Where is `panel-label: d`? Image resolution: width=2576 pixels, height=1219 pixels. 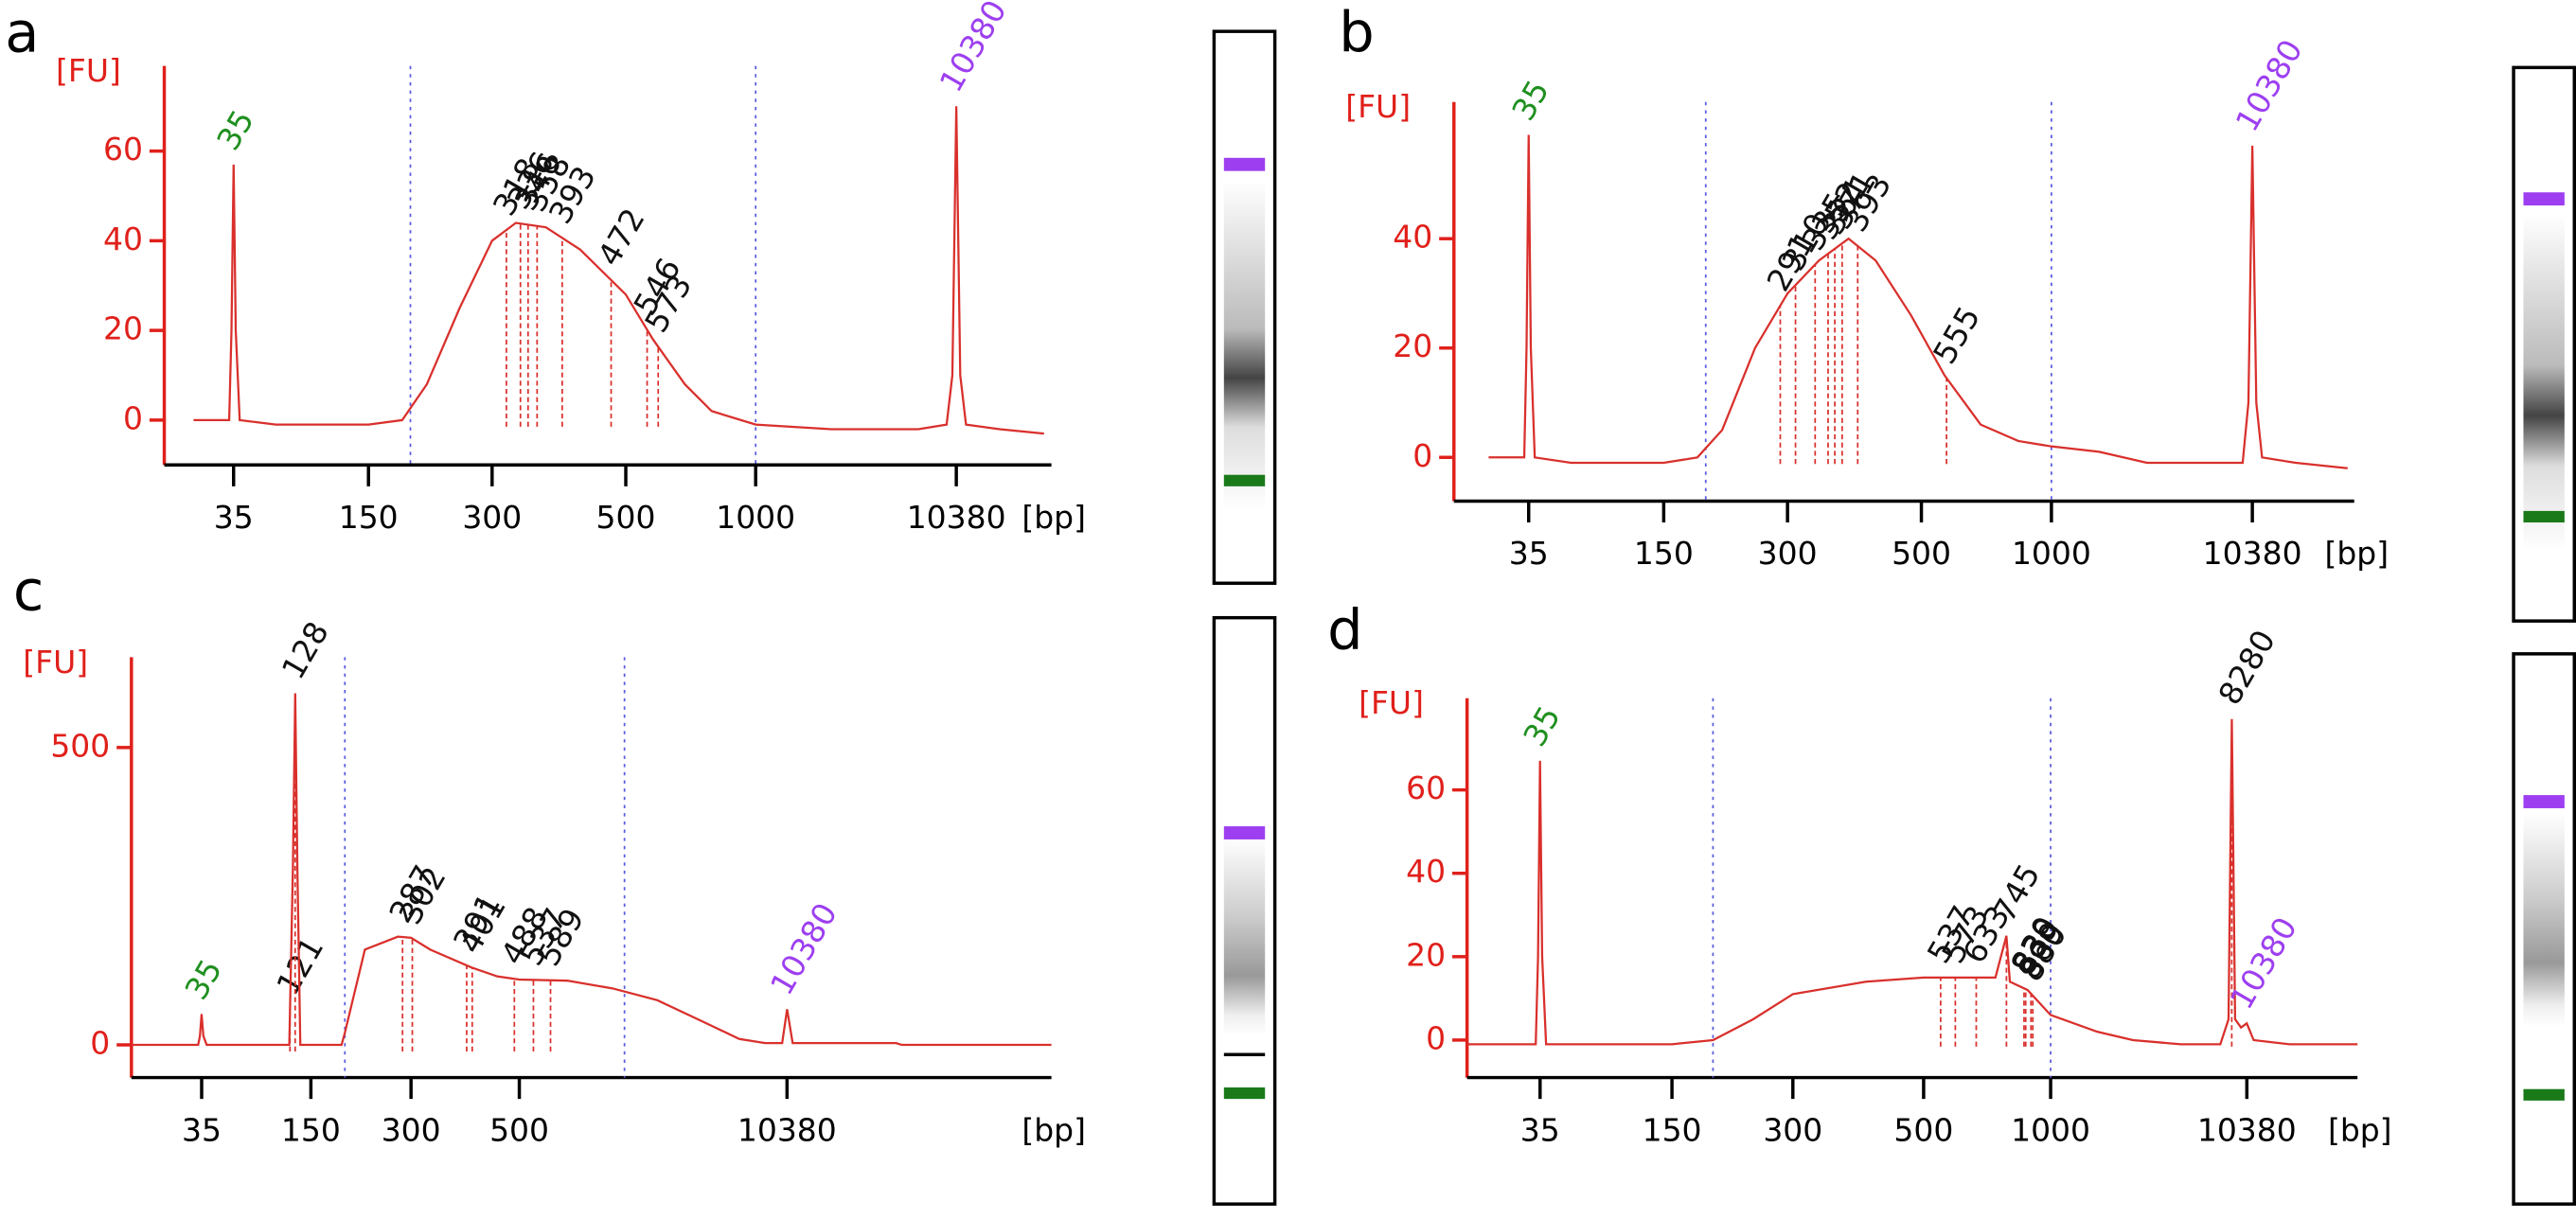 panel-label: d is located at coordinates (1345, 629).